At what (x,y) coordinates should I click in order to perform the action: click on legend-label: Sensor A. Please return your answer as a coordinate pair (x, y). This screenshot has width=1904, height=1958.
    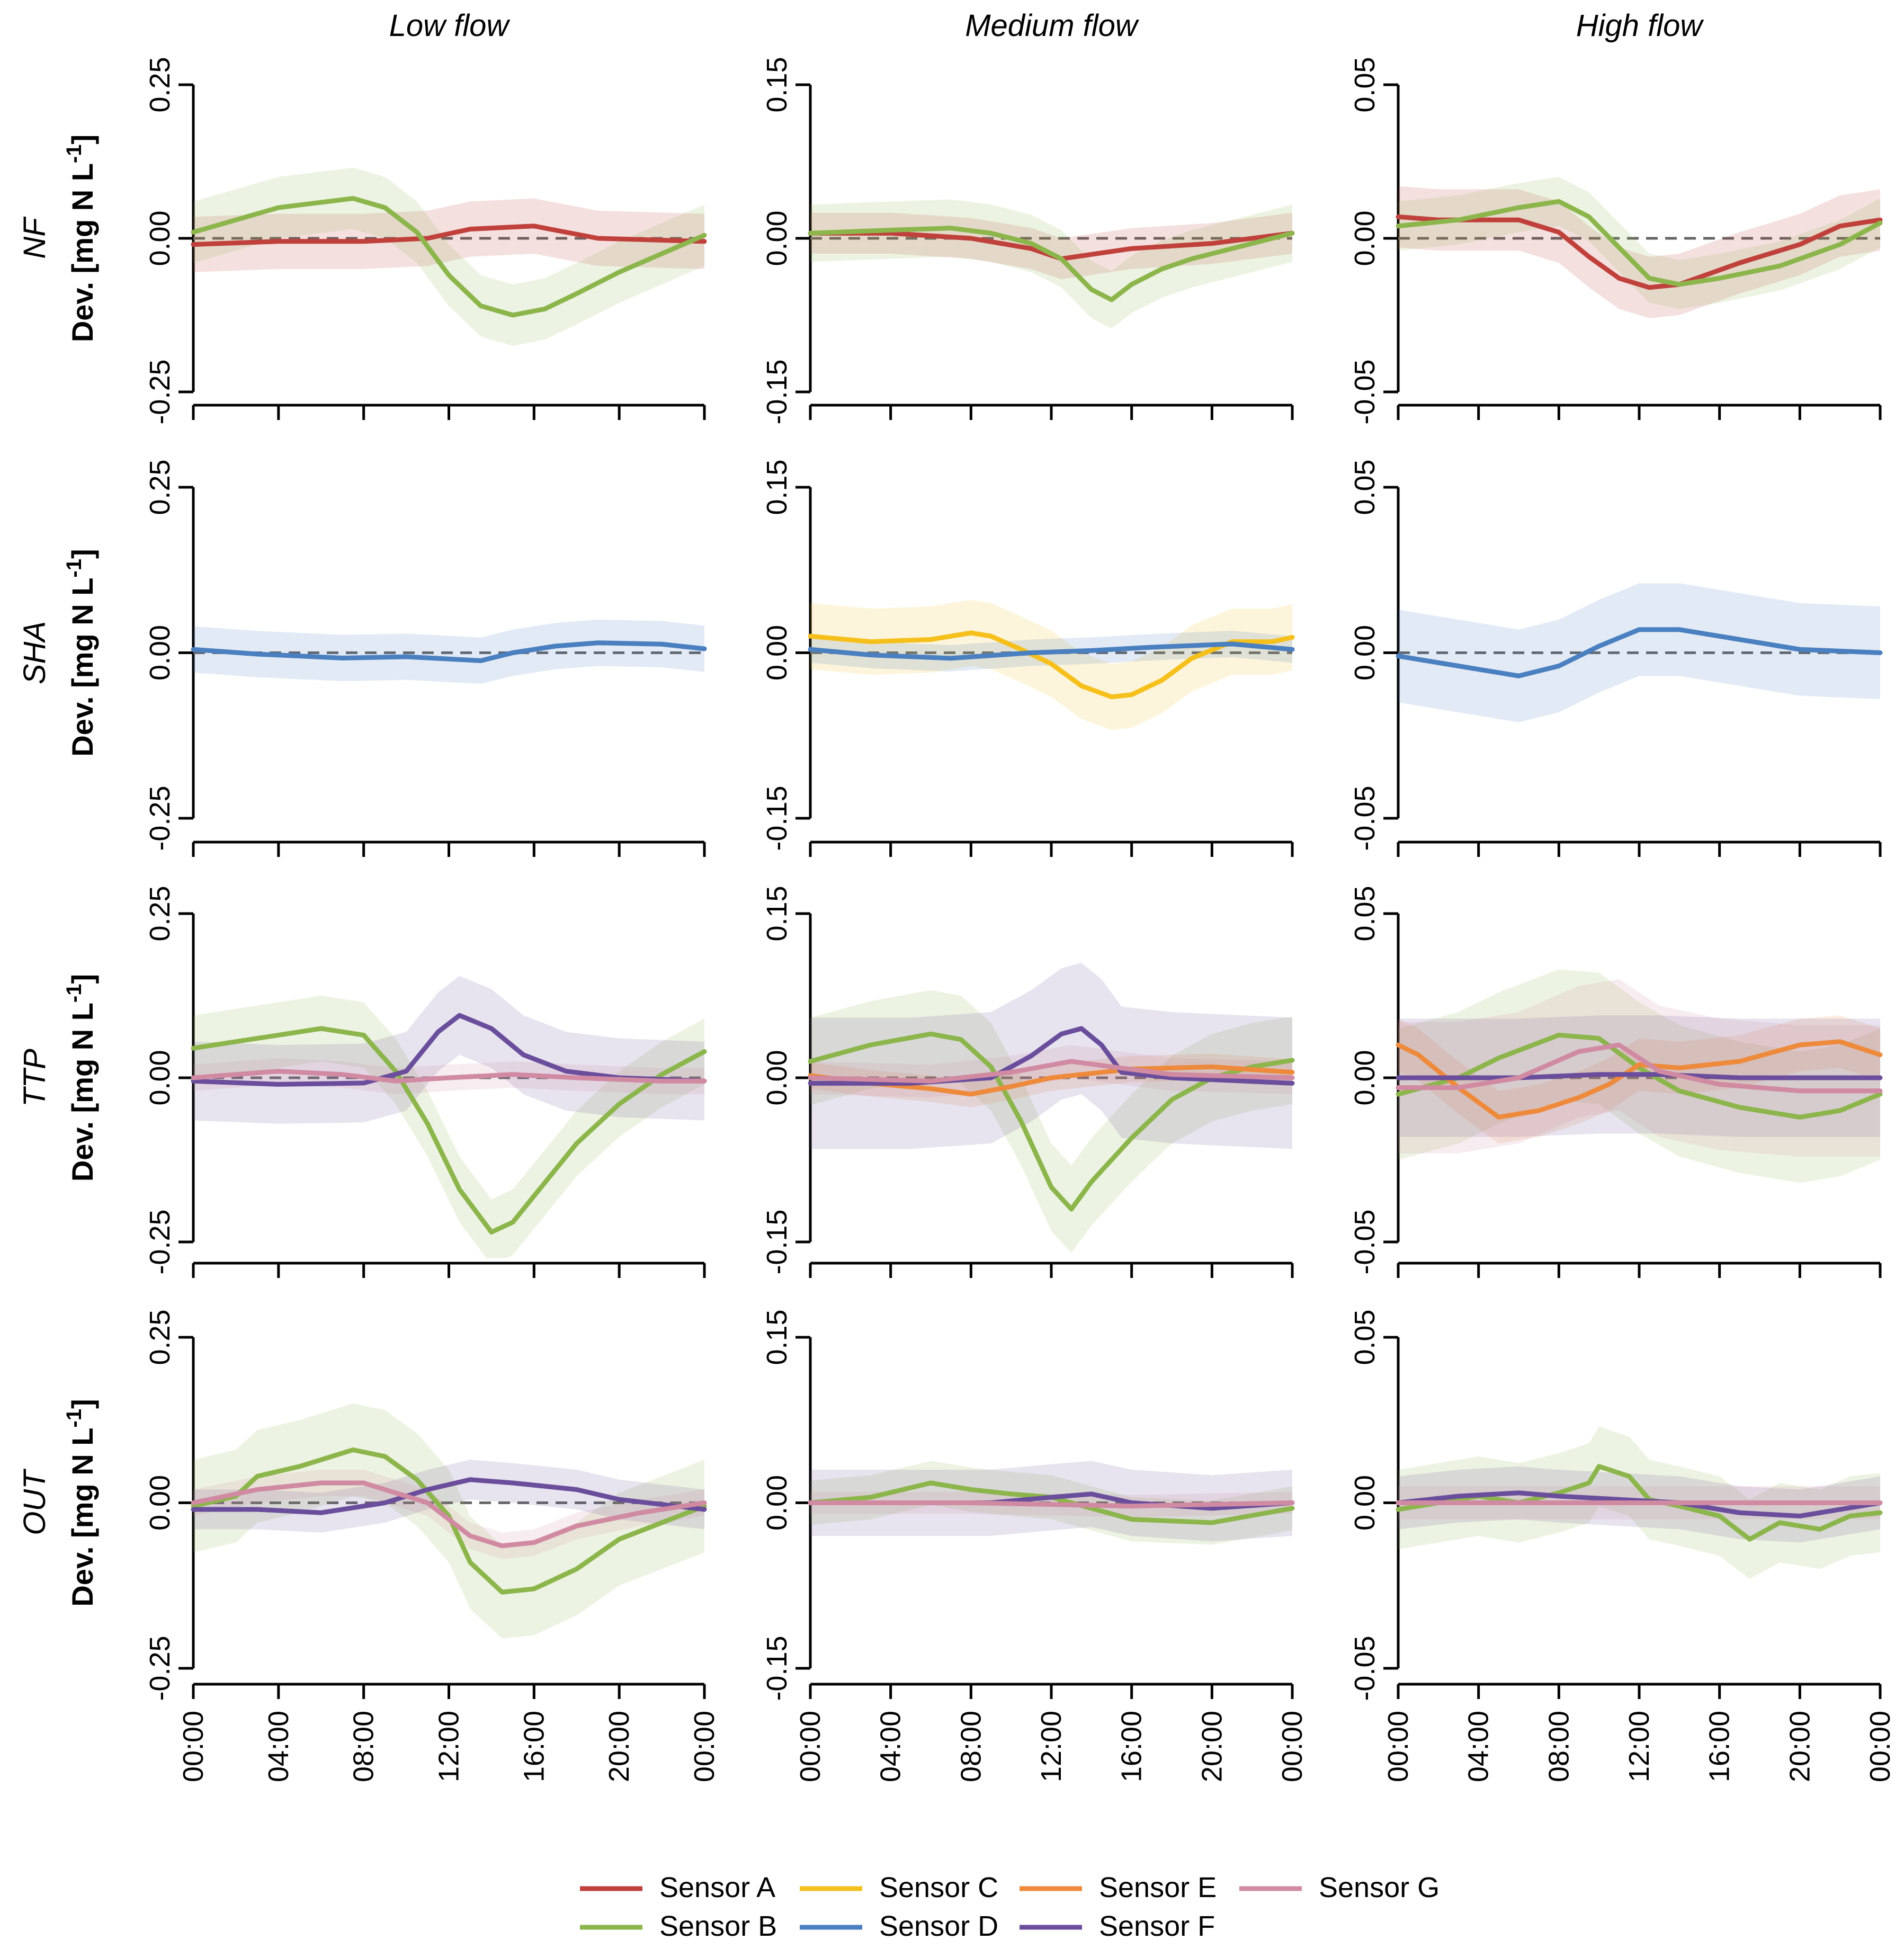
    Looking at the image, I should click on (717, 1887).